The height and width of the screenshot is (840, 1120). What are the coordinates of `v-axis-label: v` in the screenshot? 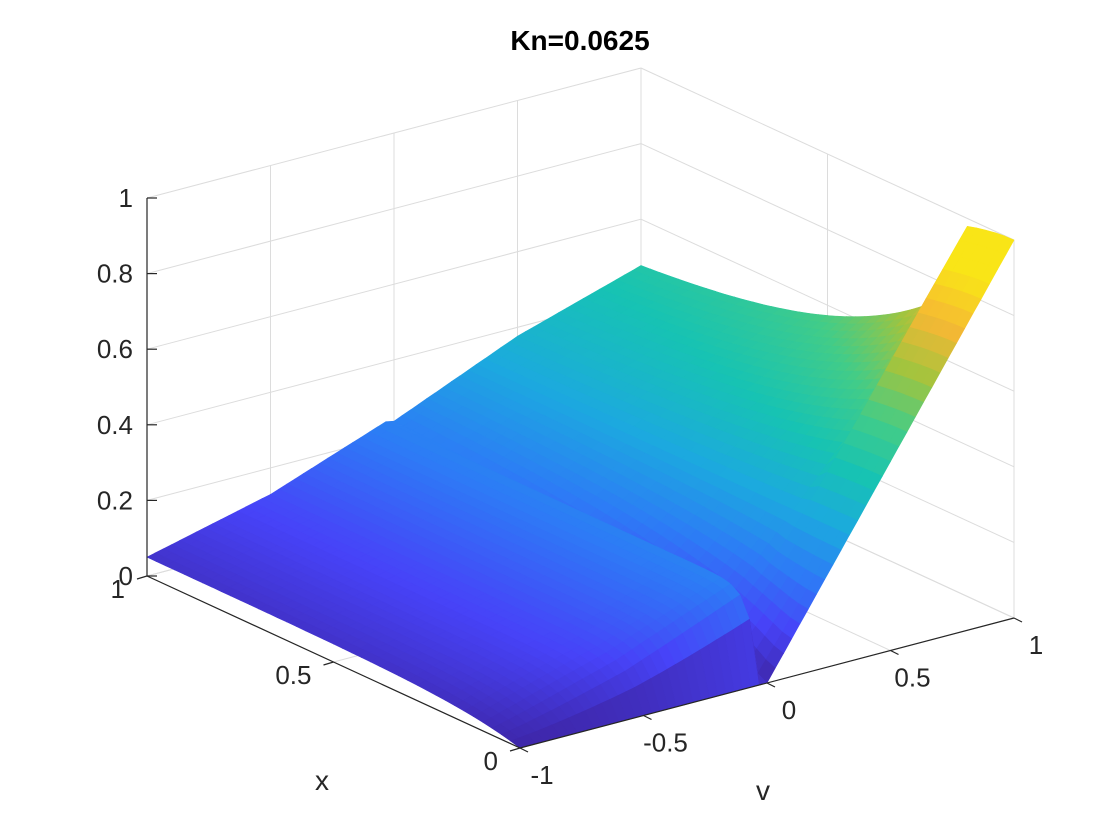 It's located at (763, 790).